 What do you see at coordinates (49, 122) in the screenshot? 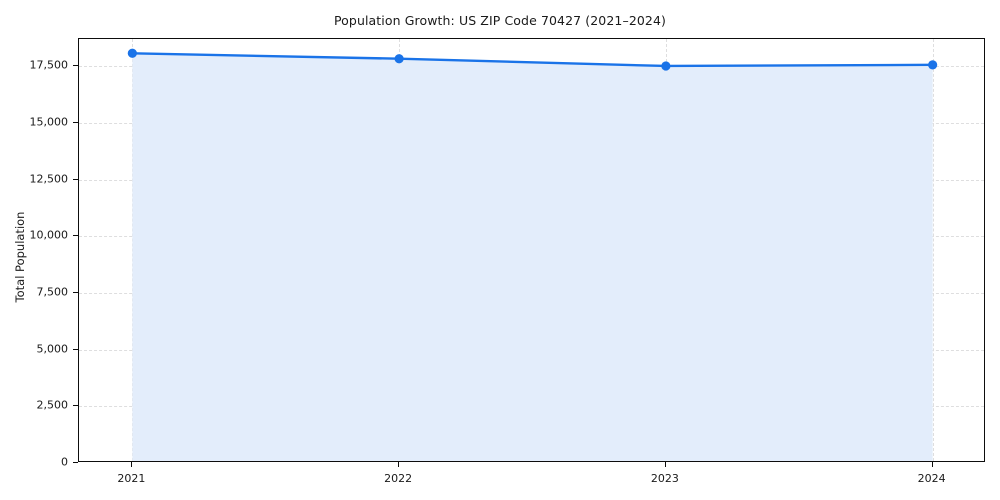
I see `y-tick-label: 15,000` at bounding box center [49, 122].